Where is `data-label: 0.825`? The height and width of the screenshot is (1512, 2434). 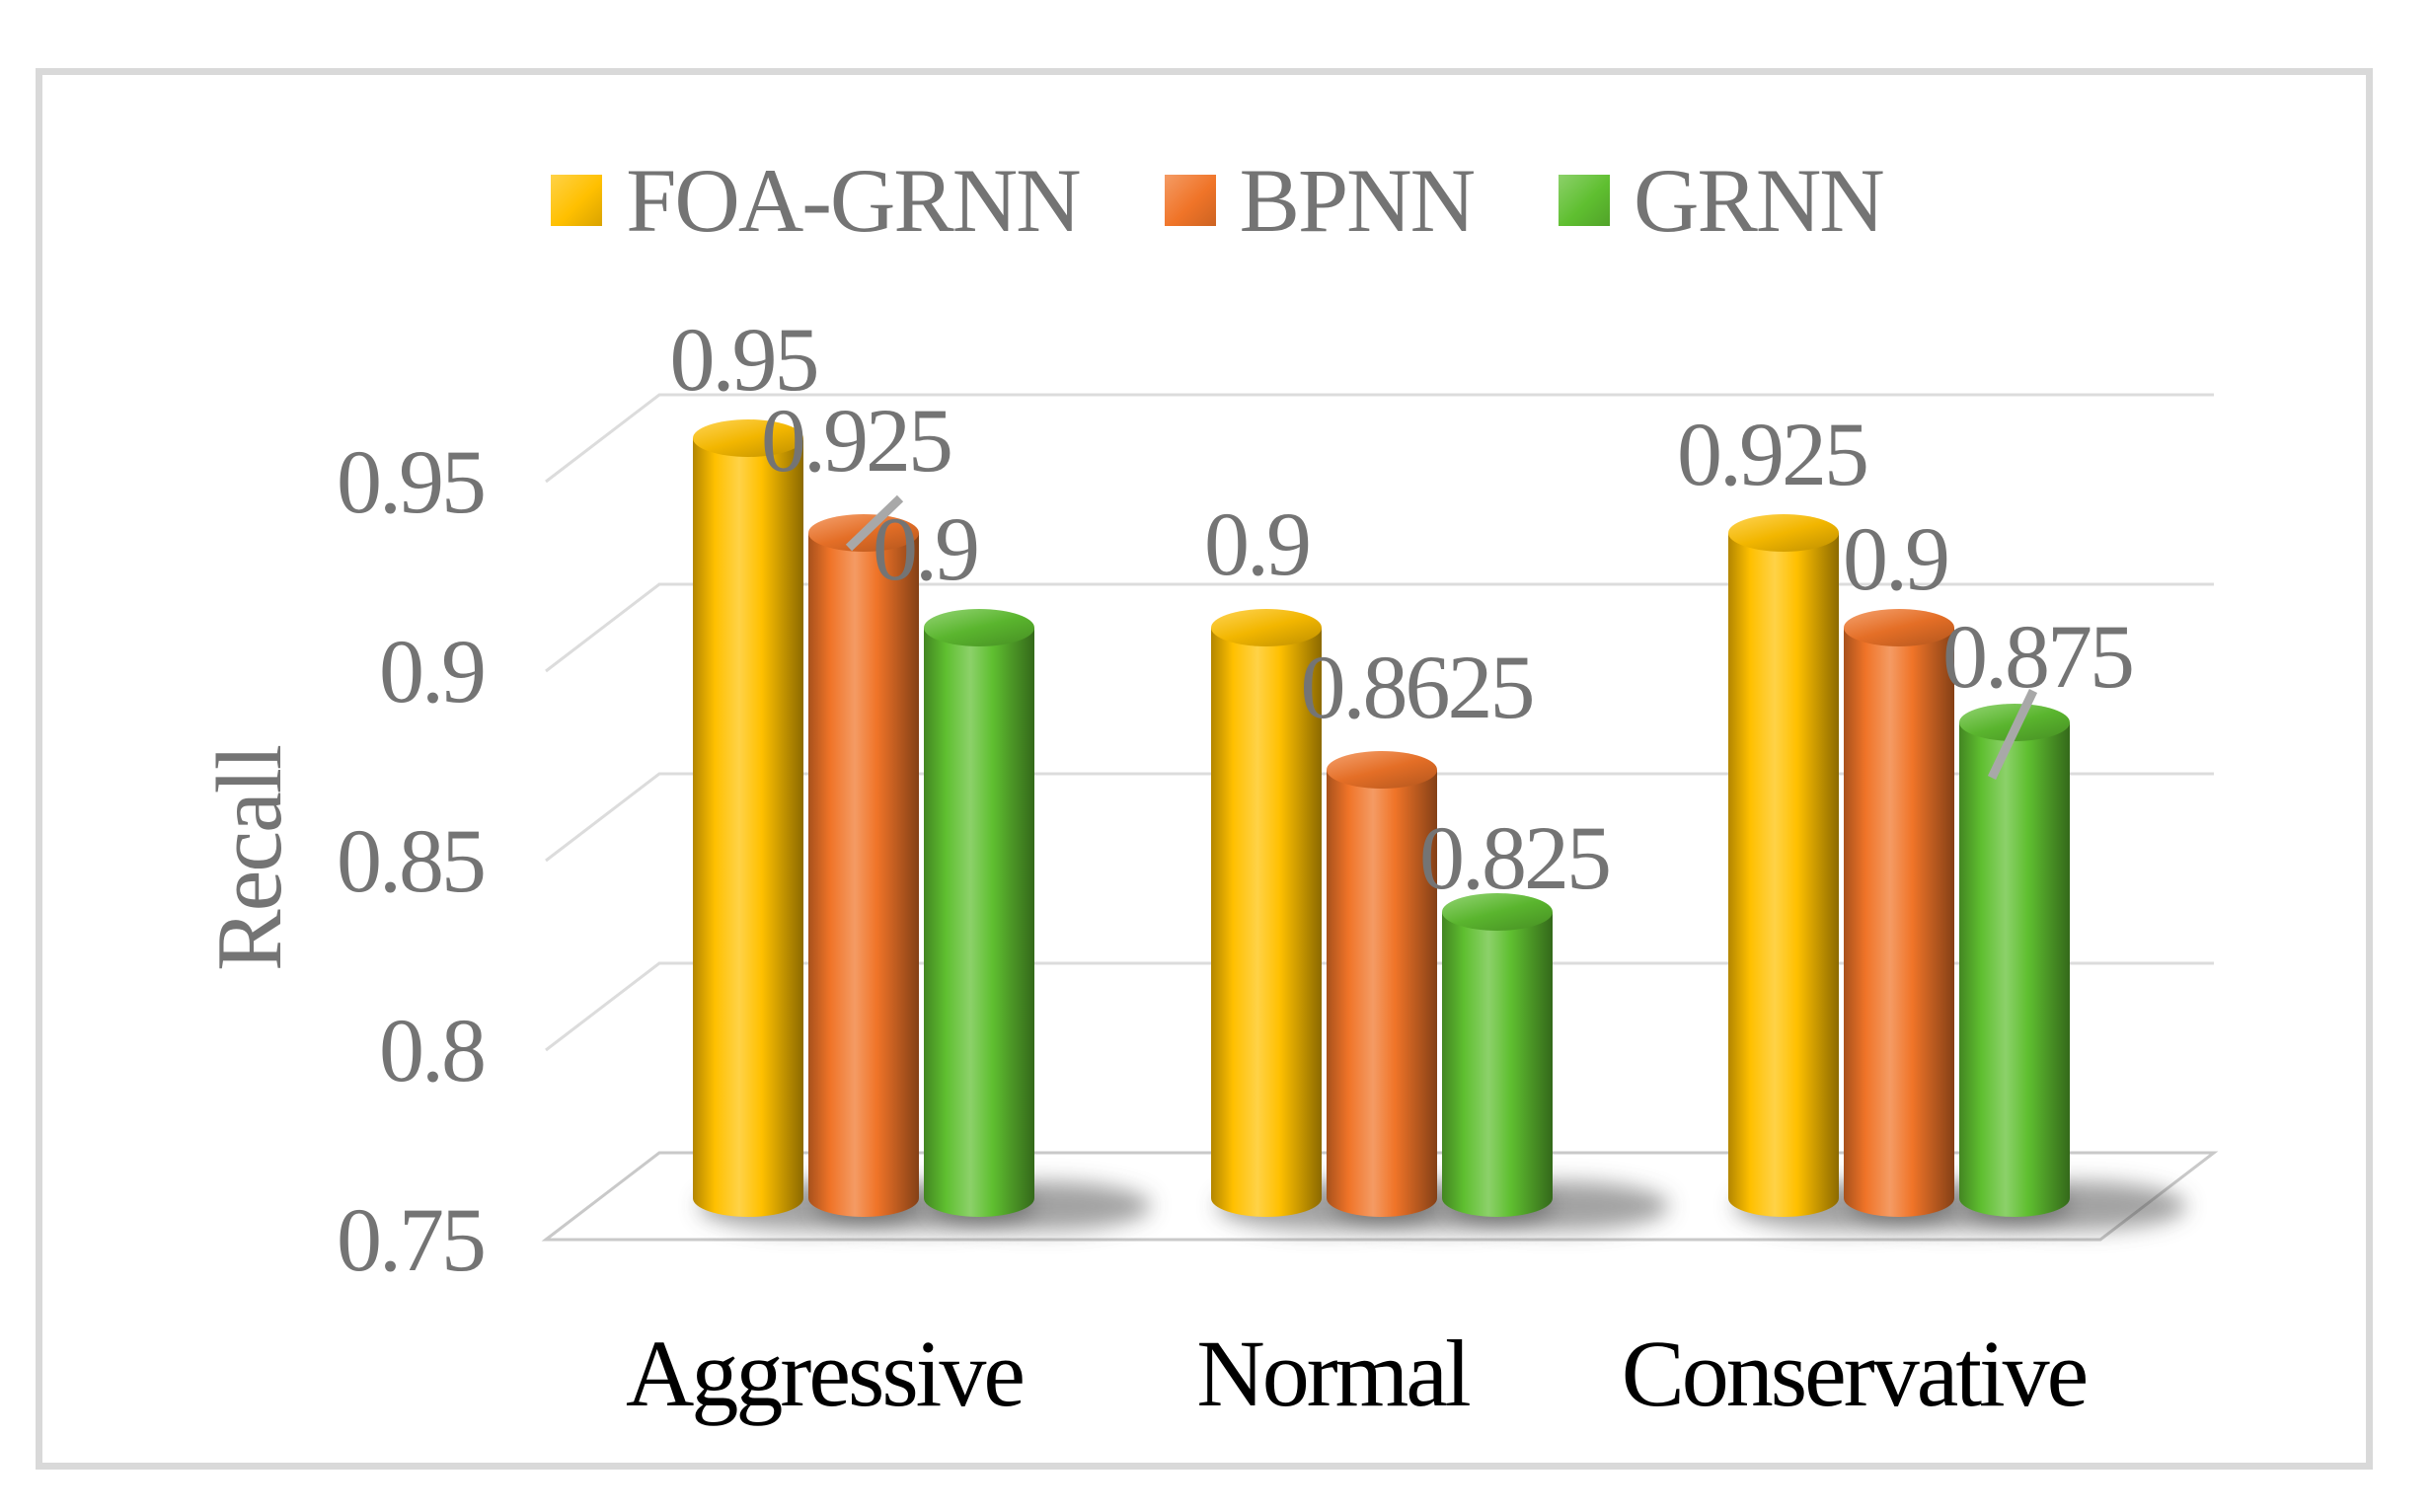
data-label: 0.825 is located at coordinates (1516, 857).